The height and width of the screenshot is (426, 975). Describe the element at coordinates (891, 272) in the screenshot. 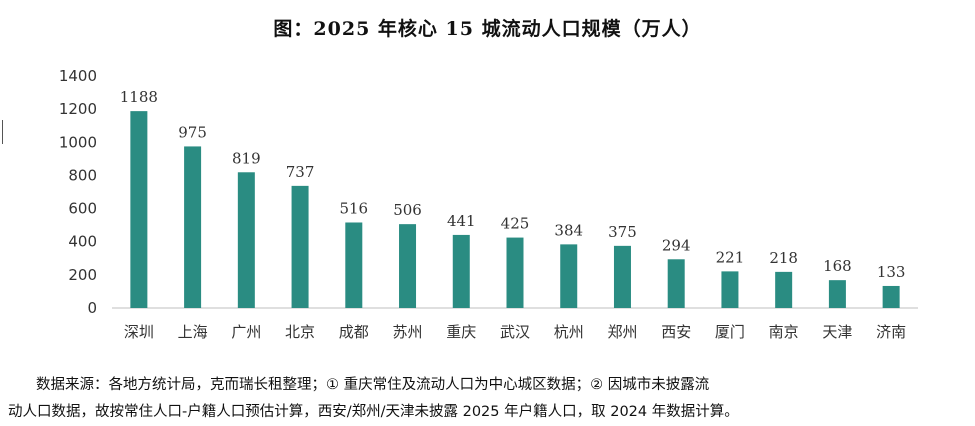

I see `data-label: 133` at that location.